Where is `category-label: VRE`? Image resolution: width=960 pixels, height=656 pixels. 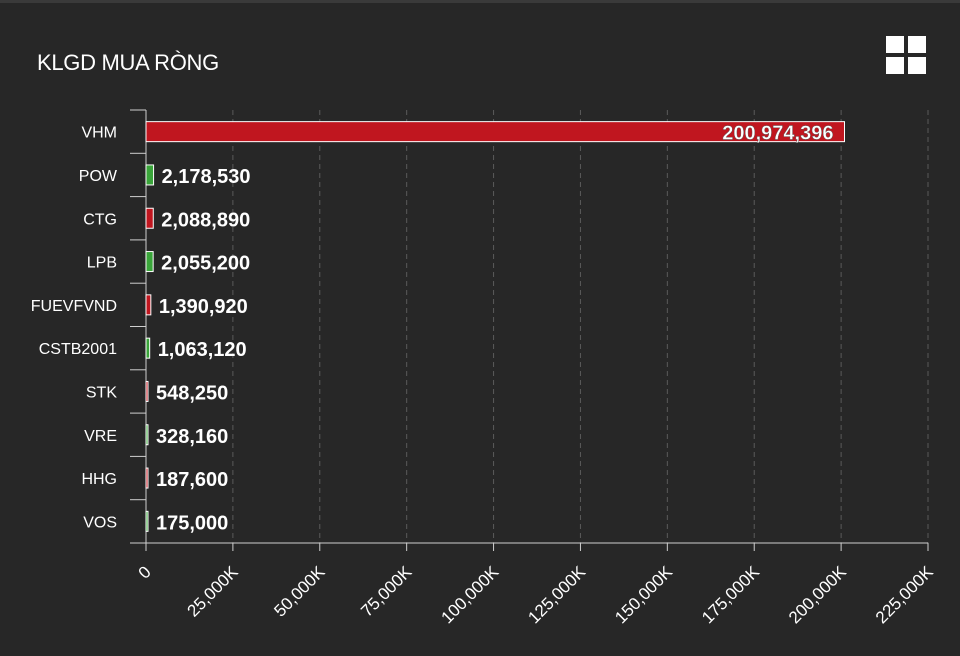
category-label: VRE is located at coordinates (100, 436).